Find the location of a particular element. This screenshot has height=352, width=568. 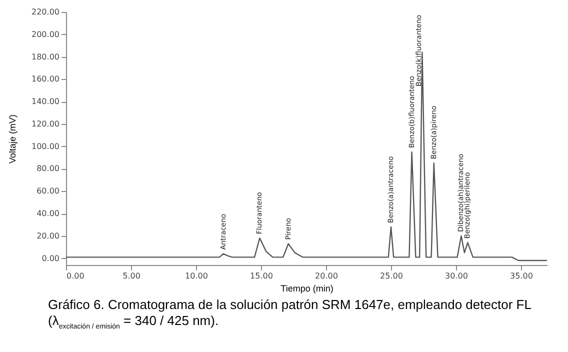

y-tick-label: 220.00 is located at coordinates (46, 12).